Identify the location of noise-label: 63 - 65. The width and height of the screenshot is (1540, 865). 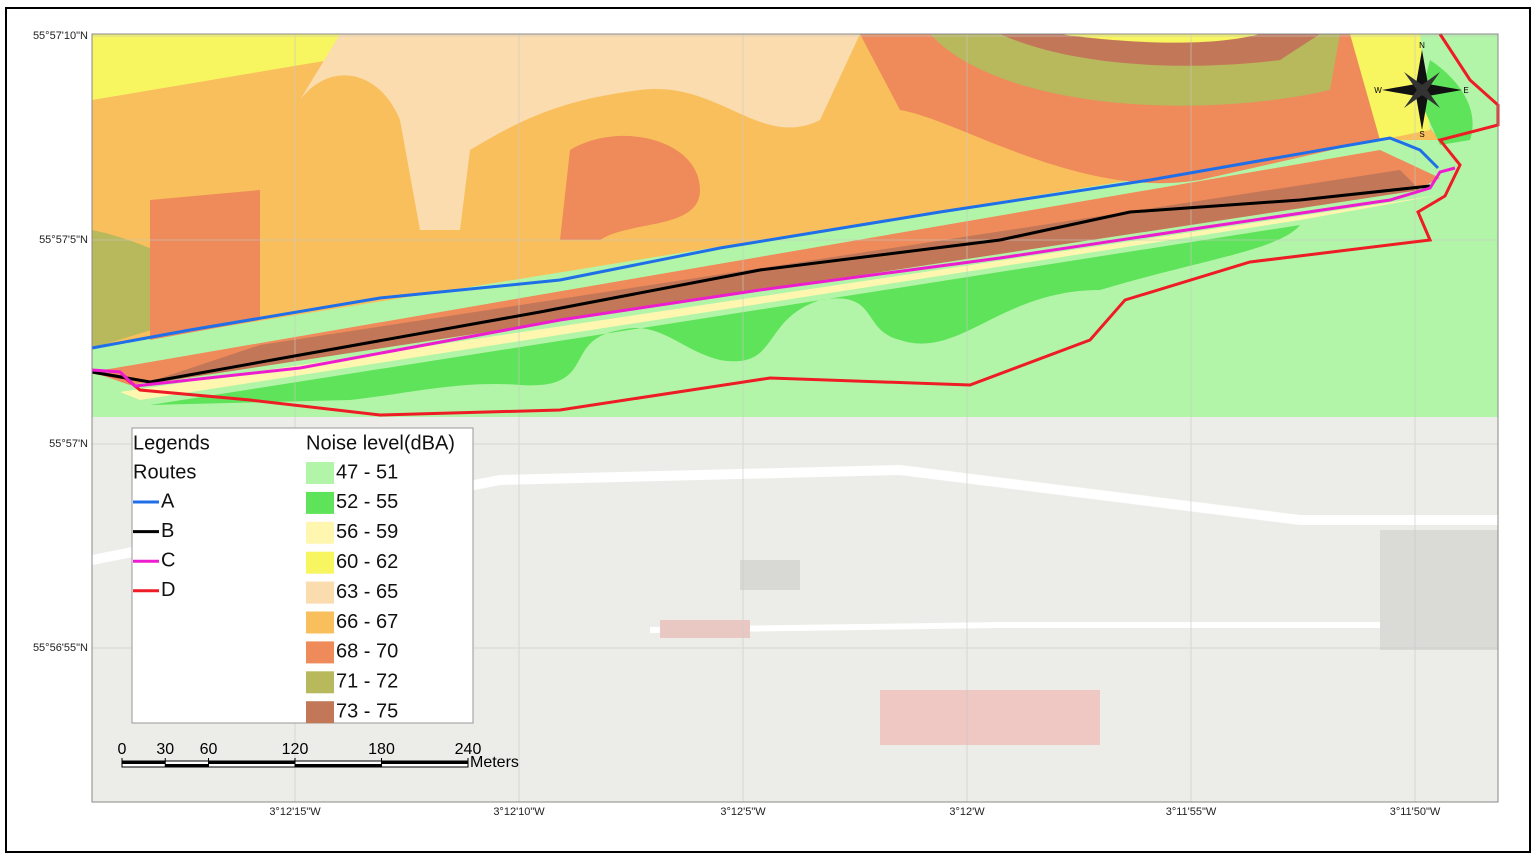
(367, 592).